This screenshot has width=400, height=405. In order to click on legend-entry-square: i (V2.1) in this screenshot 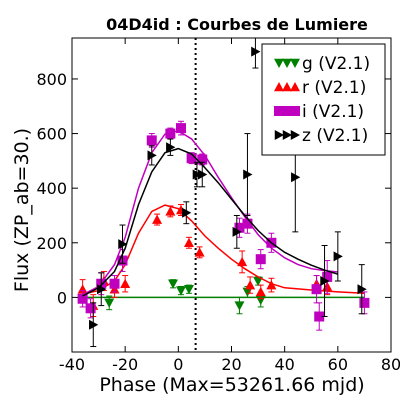, I will do `click(319, 112)`.